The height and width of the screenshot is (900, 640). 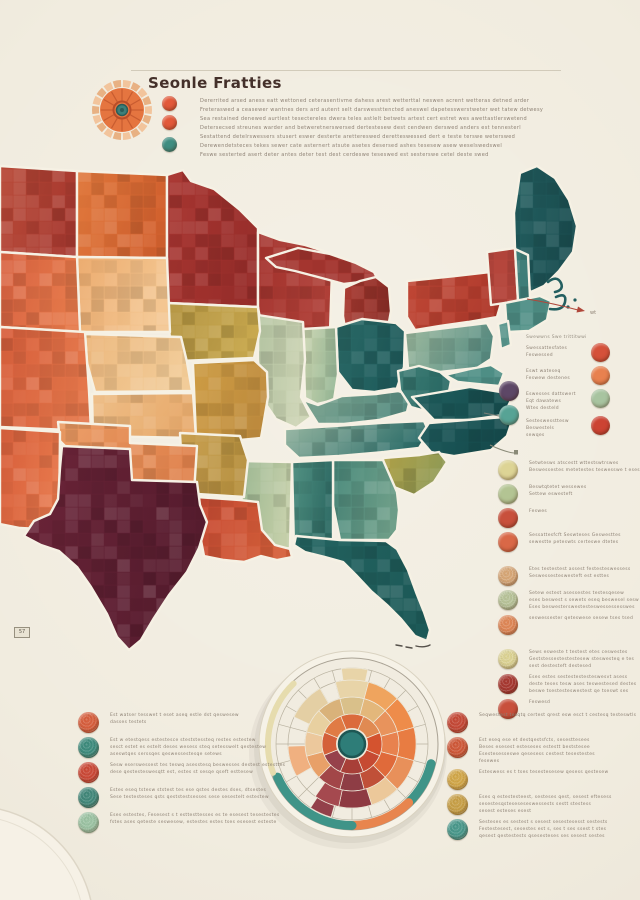 What do you see at coordinates (581, 618) in the screenshot?
I see `legend-text: seswessester qeteswese sesew tses tsed` at bounding box center [581, 618].